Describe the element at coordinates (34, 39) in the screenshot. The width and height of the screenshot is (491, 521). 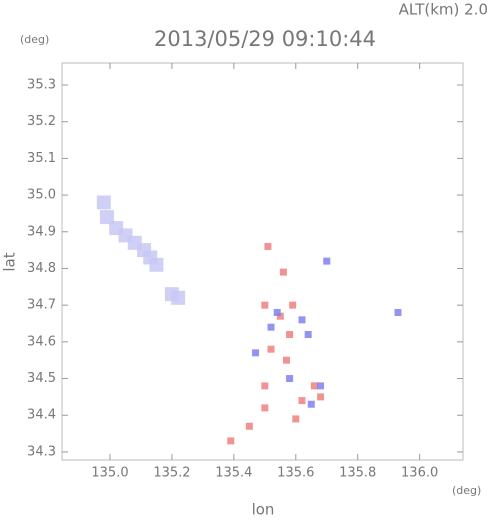
I see `y-unit: (deg)` at that location.